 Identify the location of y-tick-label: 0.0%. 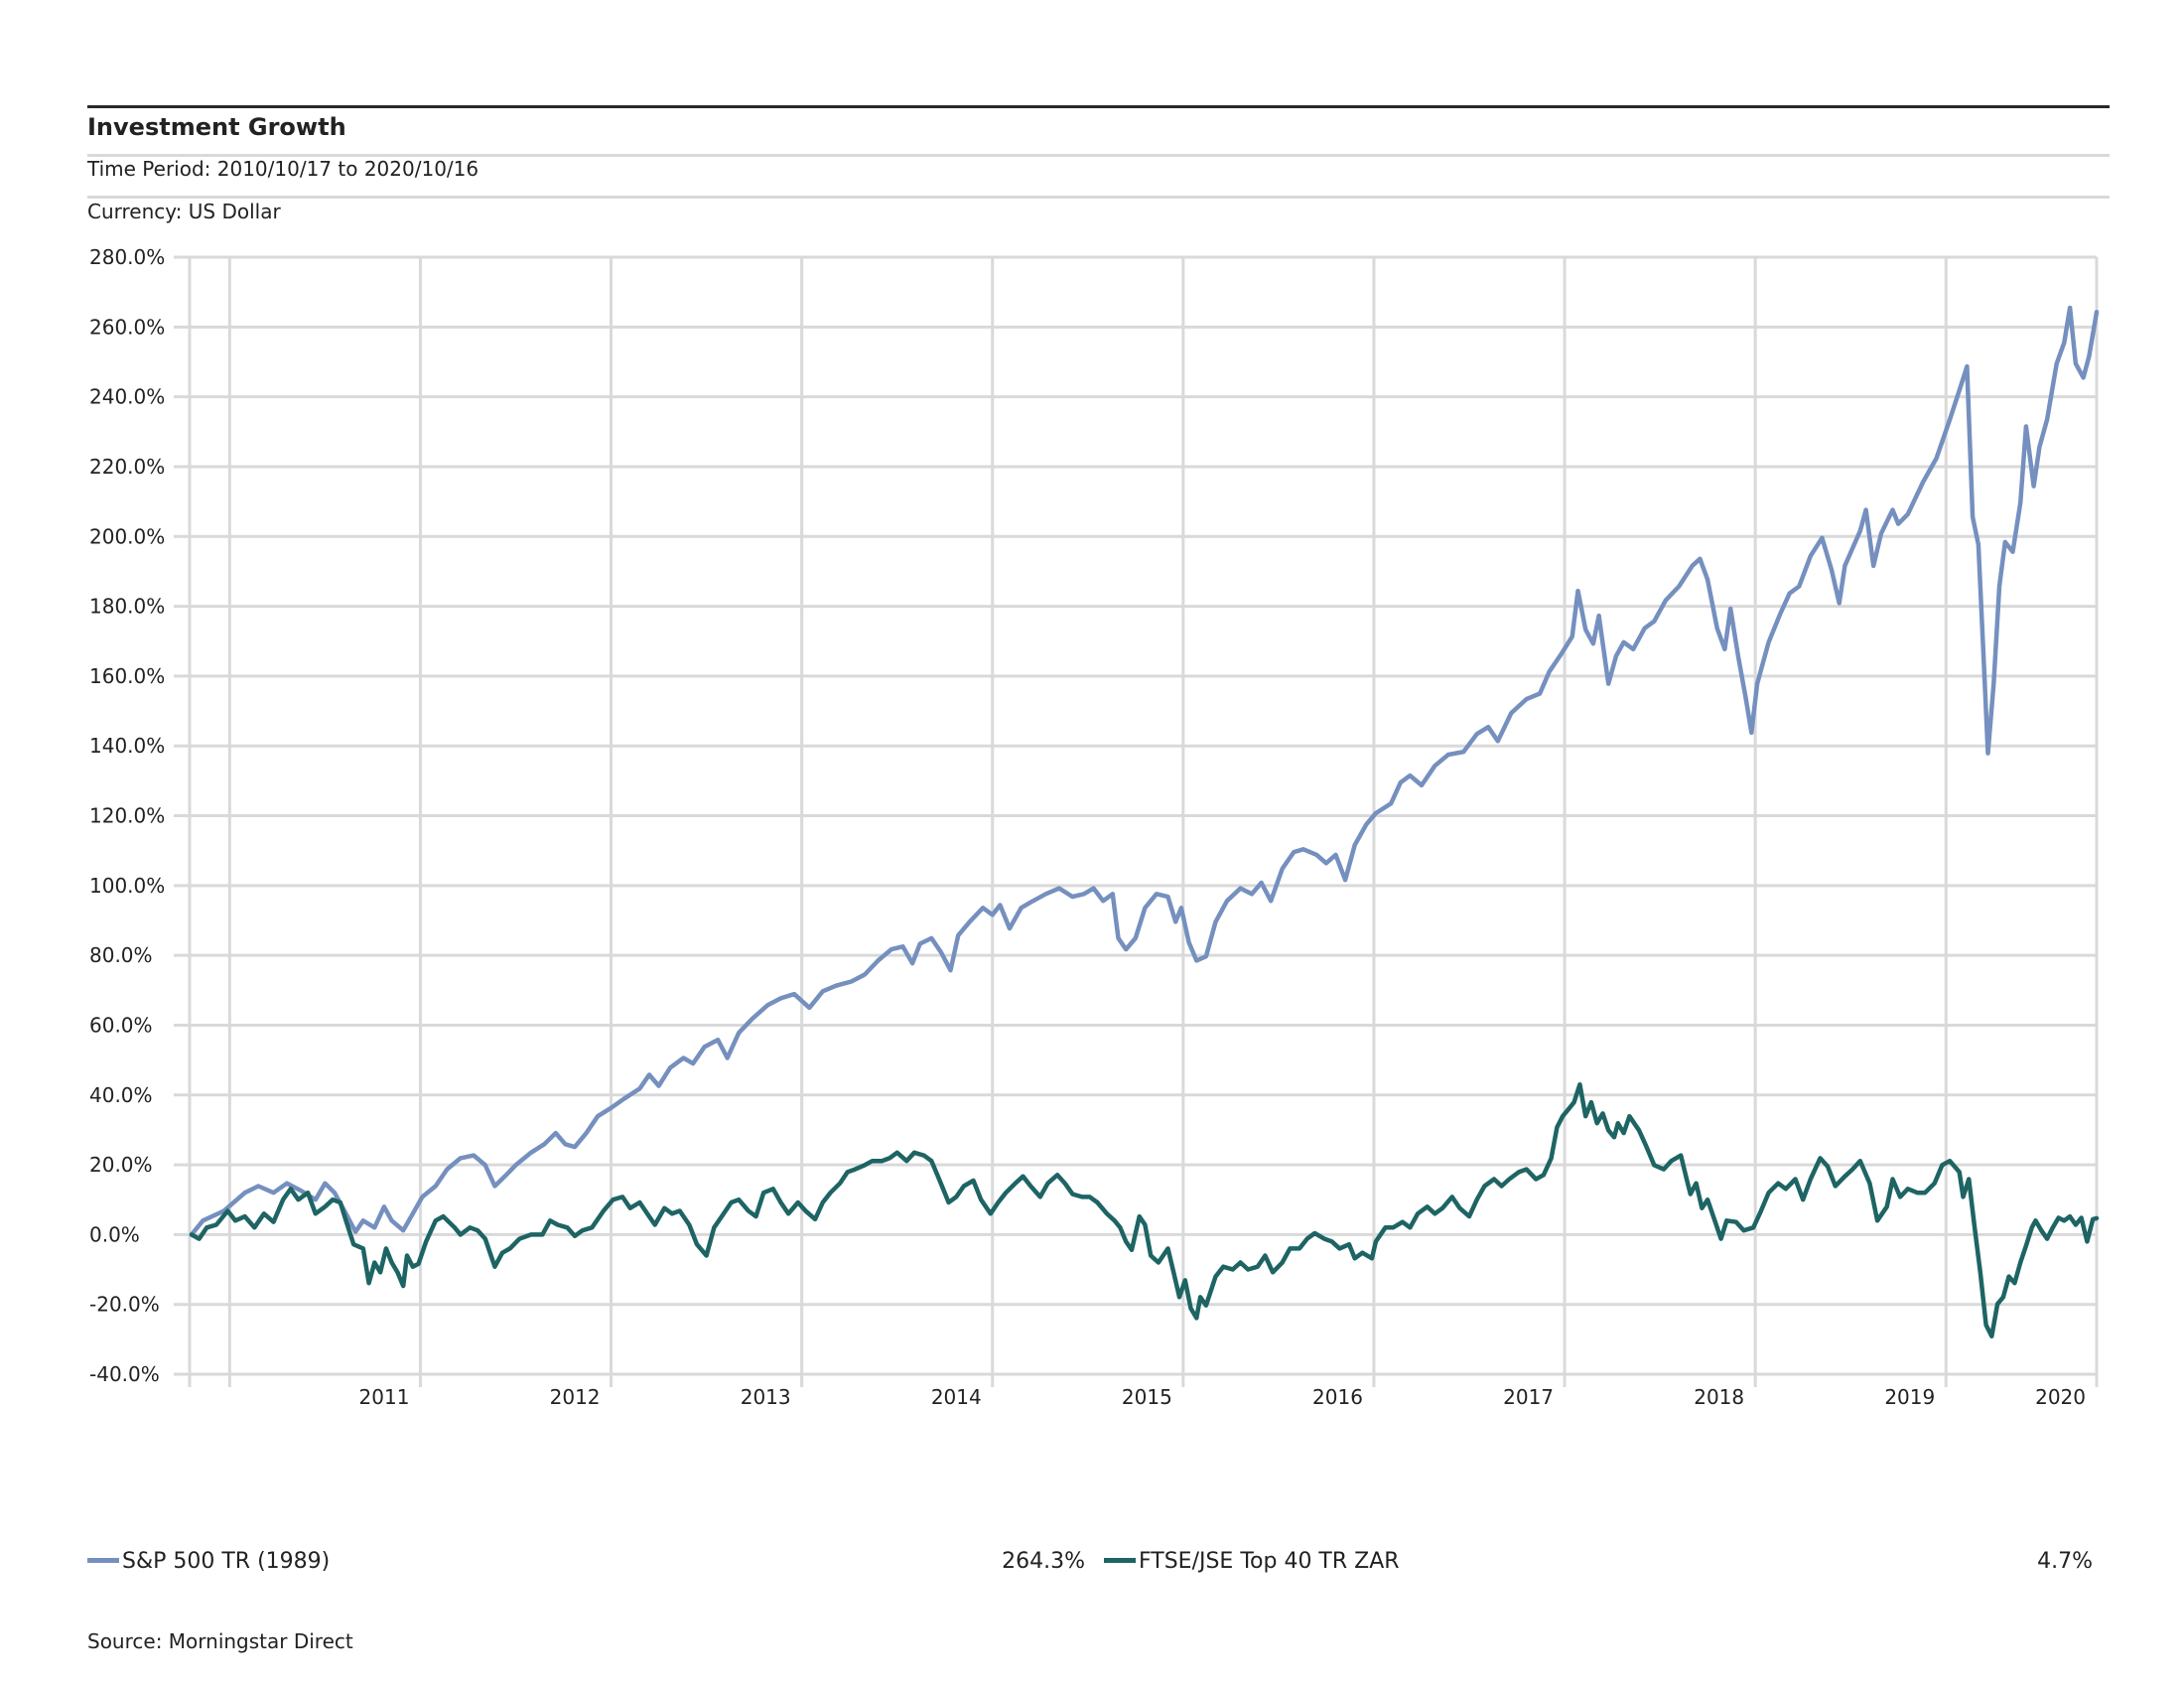
(114, 1234).